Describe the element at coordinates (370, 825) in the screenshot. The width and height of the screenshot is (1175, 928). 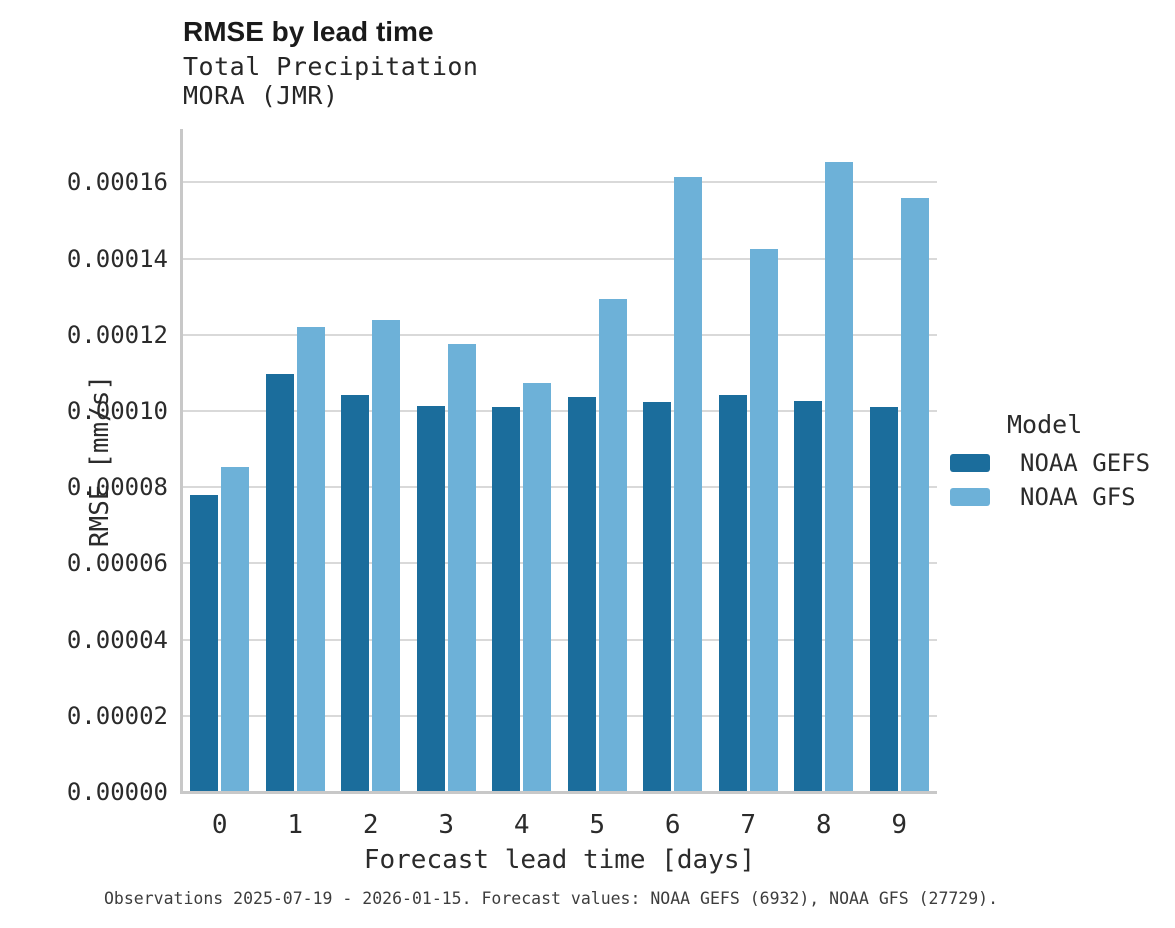
I see `x-tick-label: 2` at that location.